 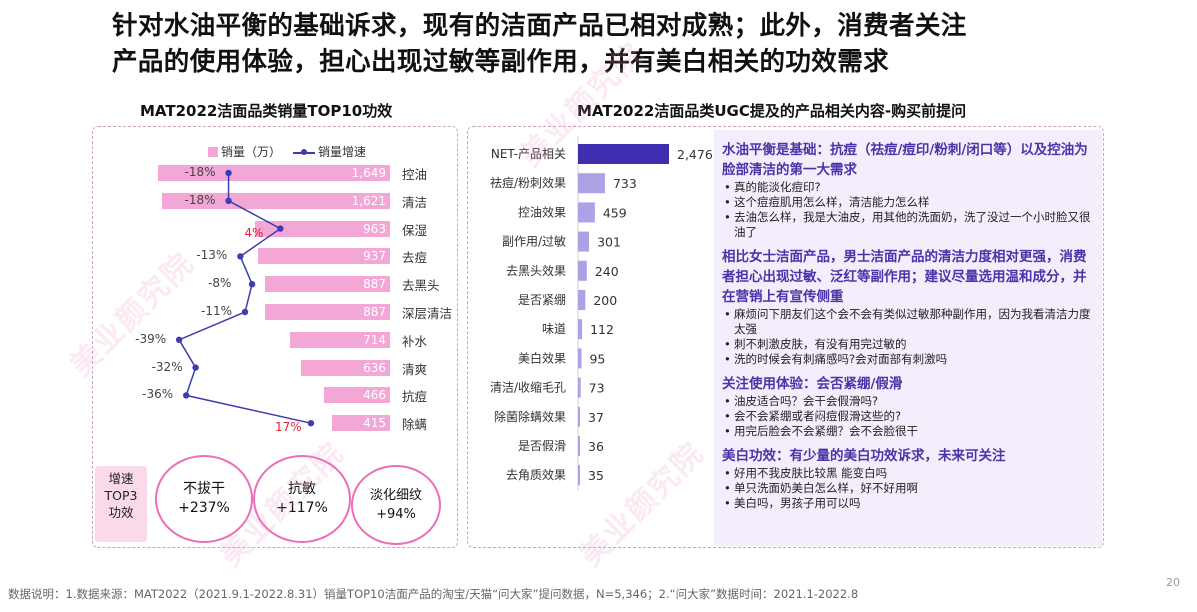 I want to click on insight-2-bullet-3: 洗的时候会有刺痛感吗?会对面部有刺激吗, so click(x=907, y=359).